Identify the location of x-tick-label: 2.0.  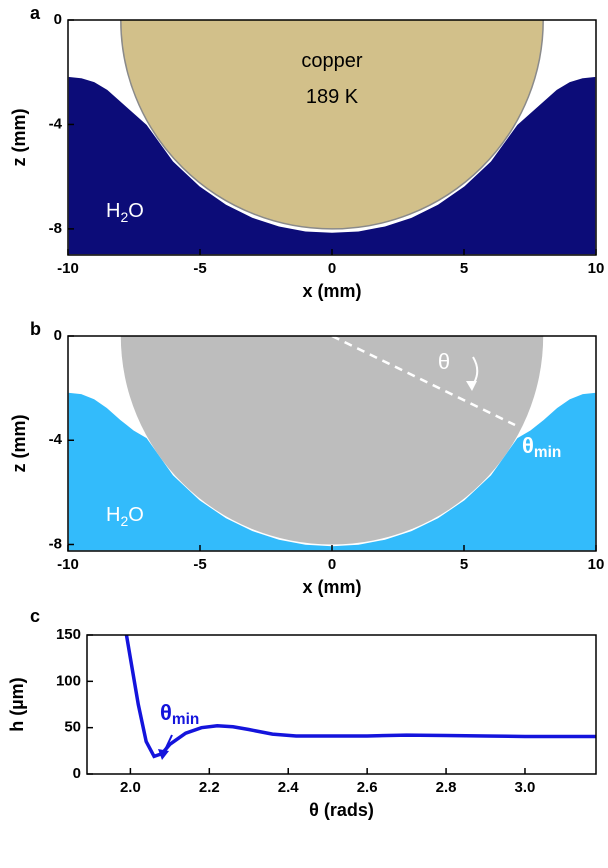
(130, 787).